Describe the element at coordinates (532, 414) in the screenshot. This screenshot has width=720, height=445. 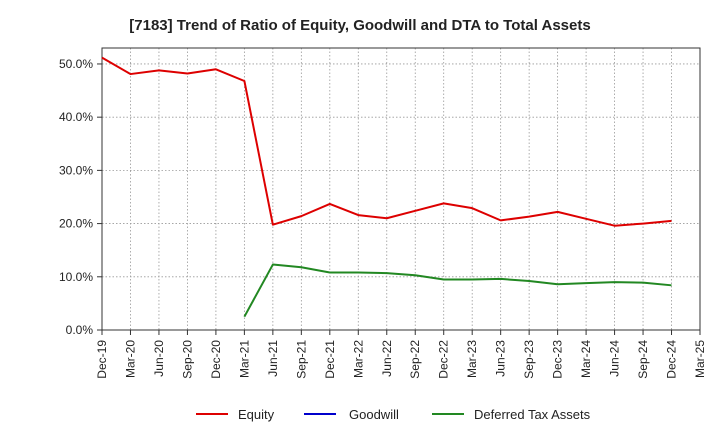
I see `legend-label-deferred-tax-assets: Deferred Tax Assets` at that location.